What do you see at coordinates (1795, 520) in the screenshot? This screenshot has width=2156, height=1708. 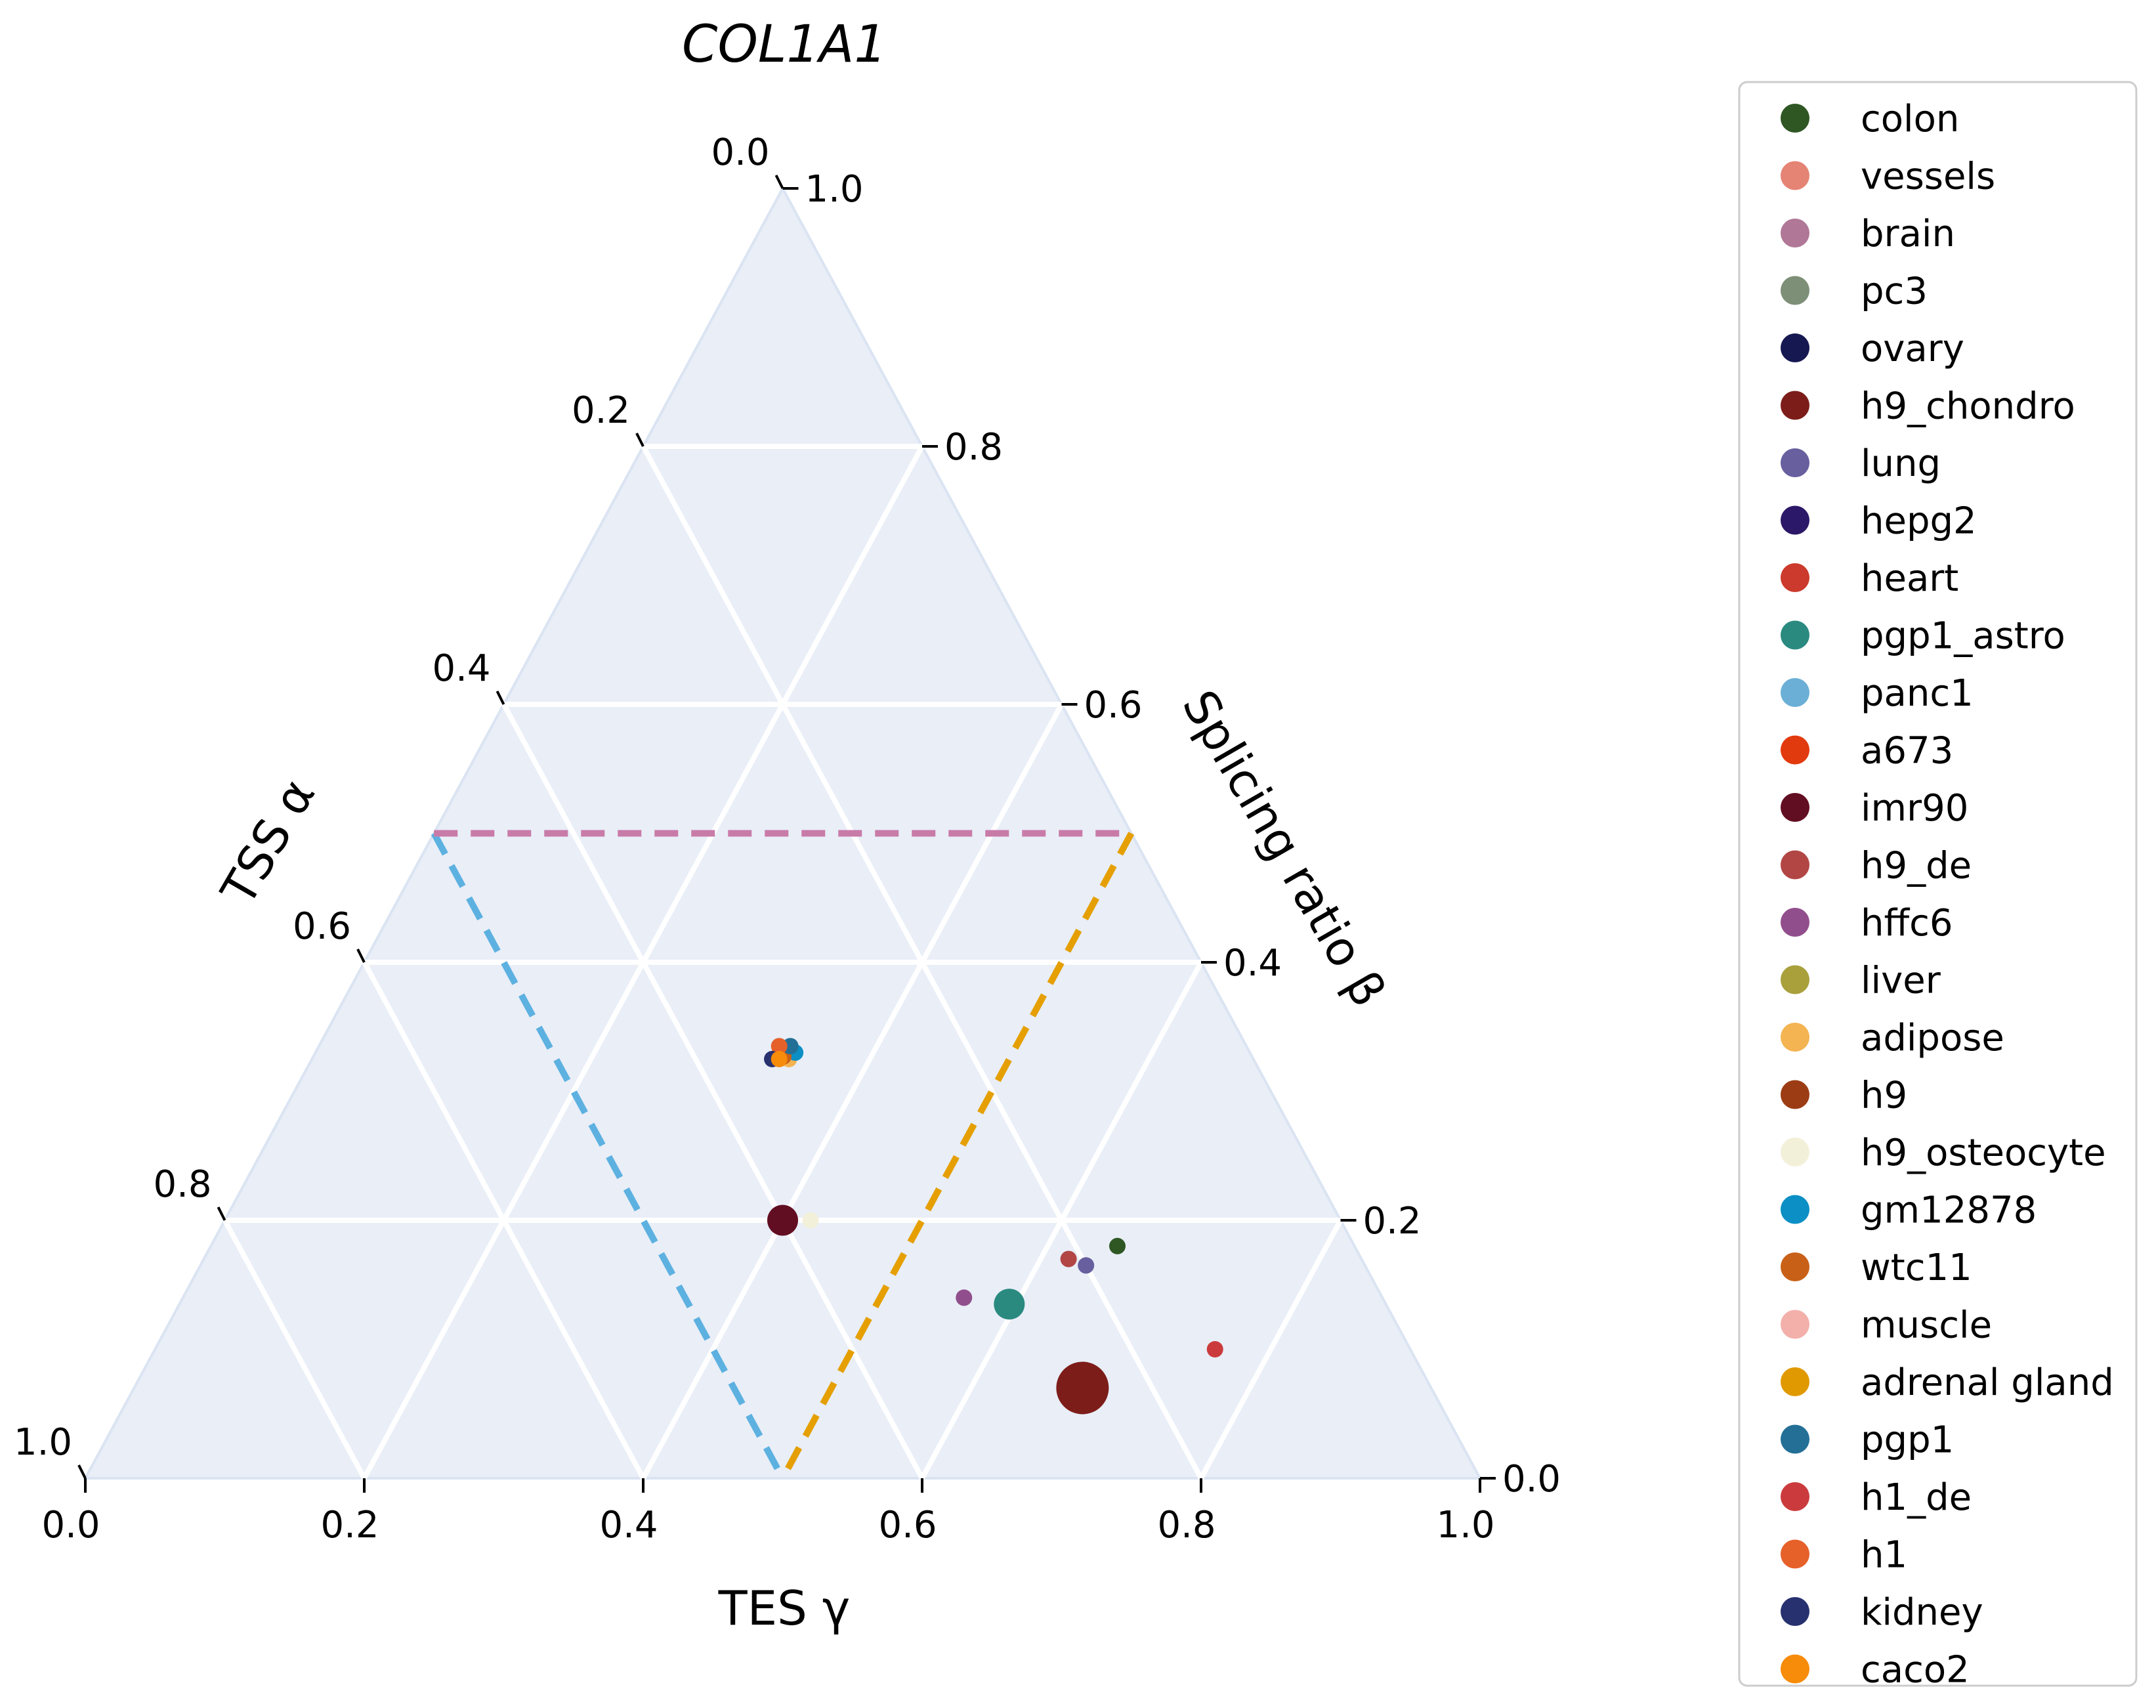 I see `legend-marker-hepg2` at bounding box center [1795, 520].